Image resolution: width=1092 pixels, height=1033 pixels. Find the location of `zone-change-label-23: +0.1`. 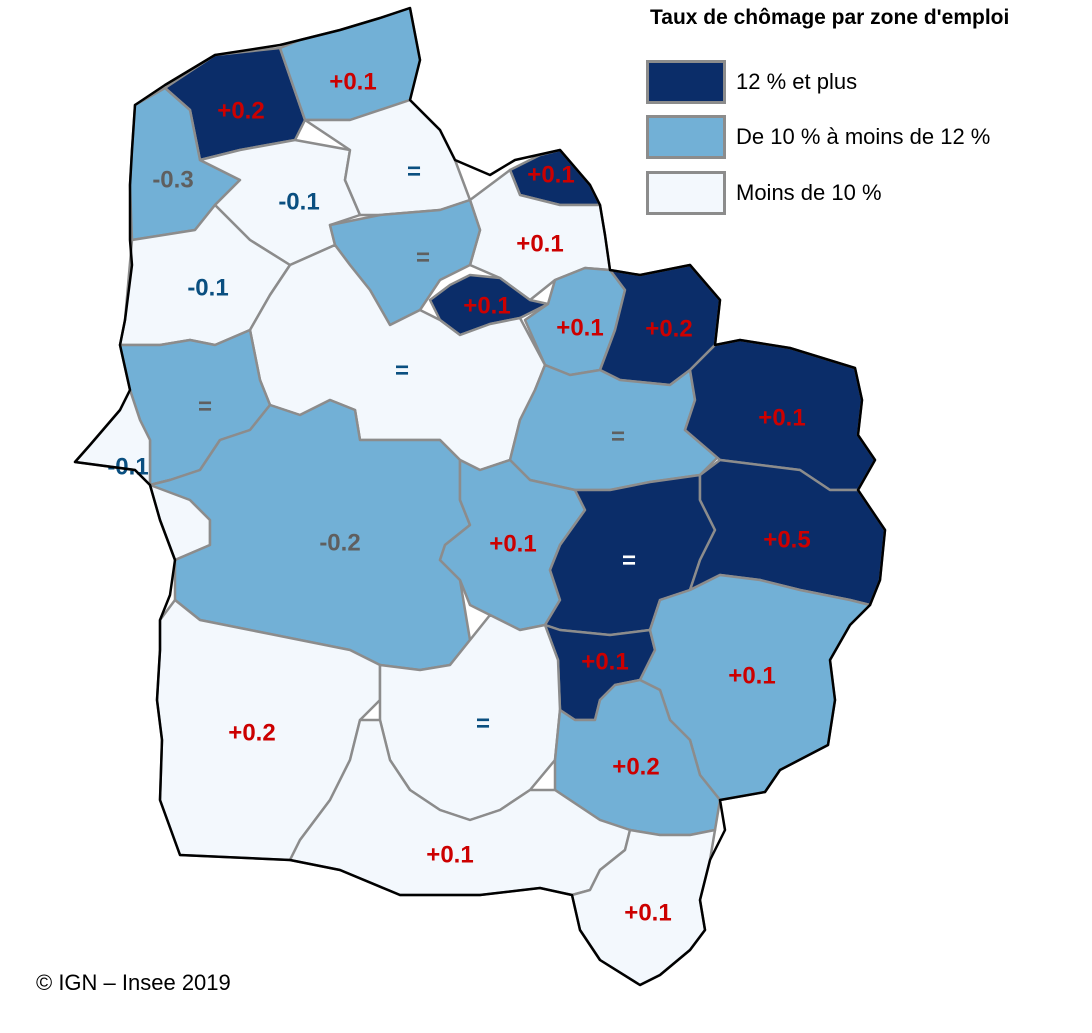

zone-change-label-23: +0.1 is located at coordinates (751, 676).